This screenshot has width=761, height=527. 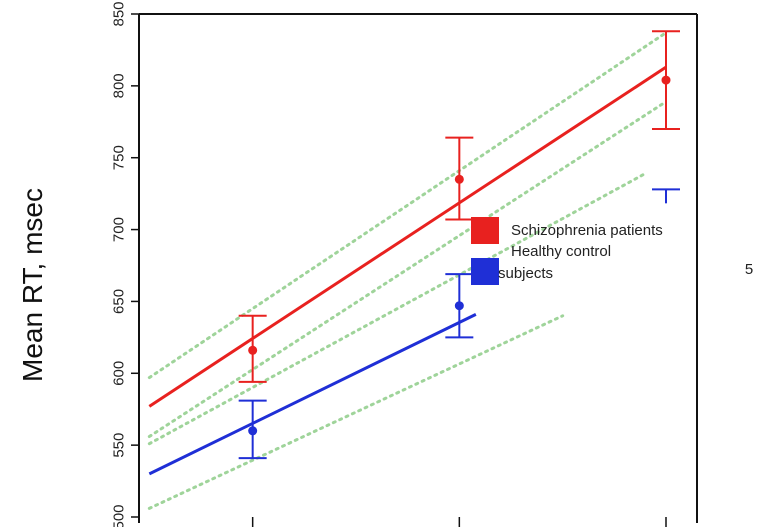 What do you see at coordinates (119, 13) in the screenshot?
I see `y-tick-label: 850` at bounding box center [119, 13].